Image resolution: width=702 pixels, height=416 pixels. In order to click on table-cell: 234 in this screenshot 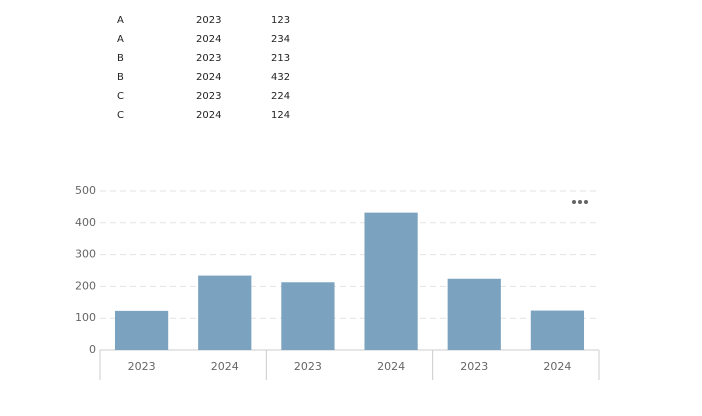, I will do `click(280, 39)`.